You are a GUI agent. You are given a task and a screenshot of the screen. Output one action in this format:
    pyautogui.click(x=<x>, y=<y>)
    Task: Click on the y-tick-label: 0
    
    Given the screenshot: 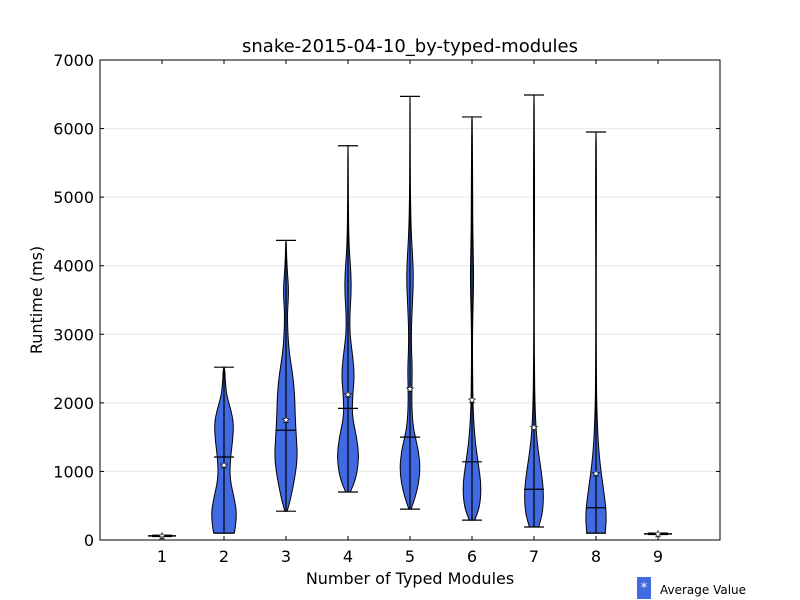 What is the action you would take?
    pyautogui.click(x=89, y=540)
    